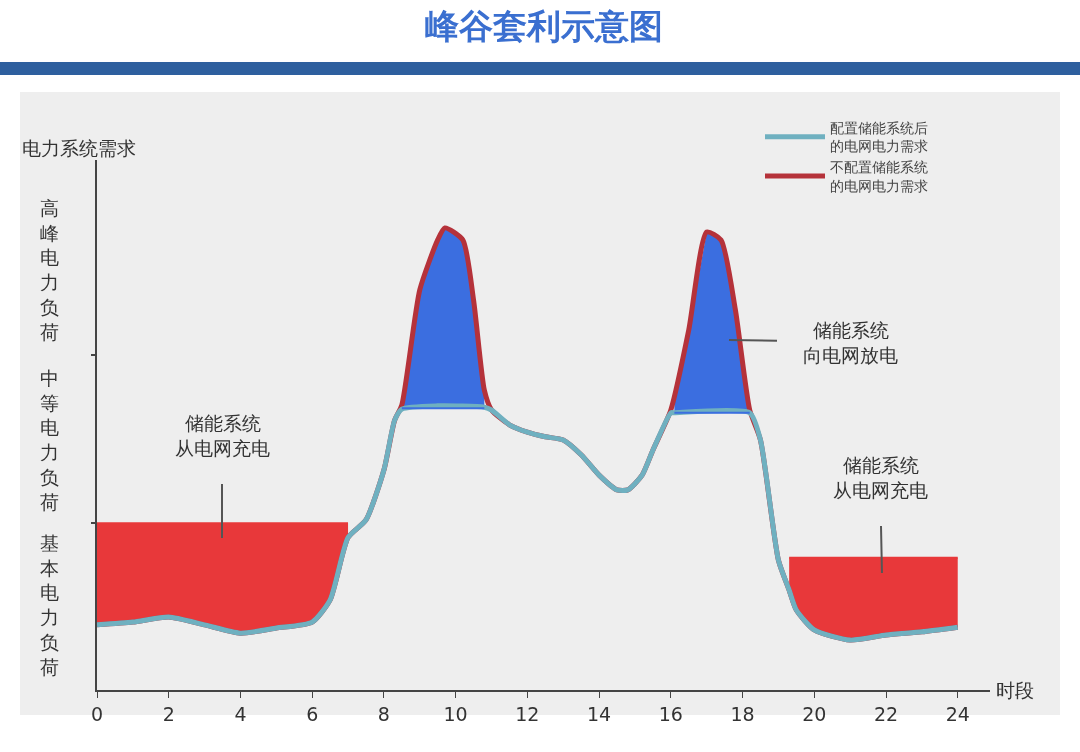 The height and width of the screenshot is (752, 1080). I want to click on x-tick-label: 22, so click(886, 713).